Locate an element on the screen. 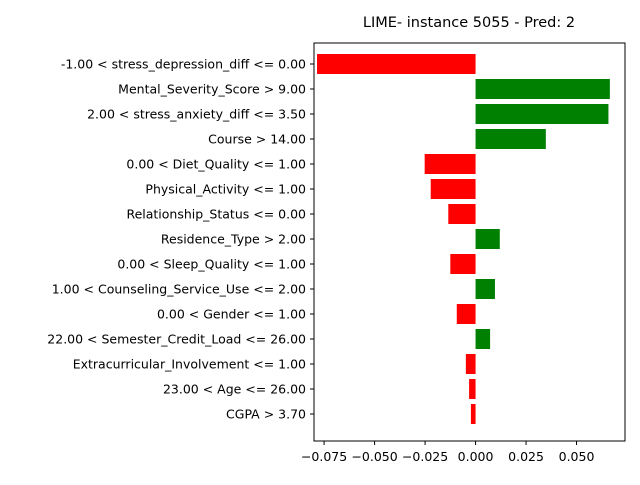  xtick-label-3: 0.000 is located at coordinates (476, 456).